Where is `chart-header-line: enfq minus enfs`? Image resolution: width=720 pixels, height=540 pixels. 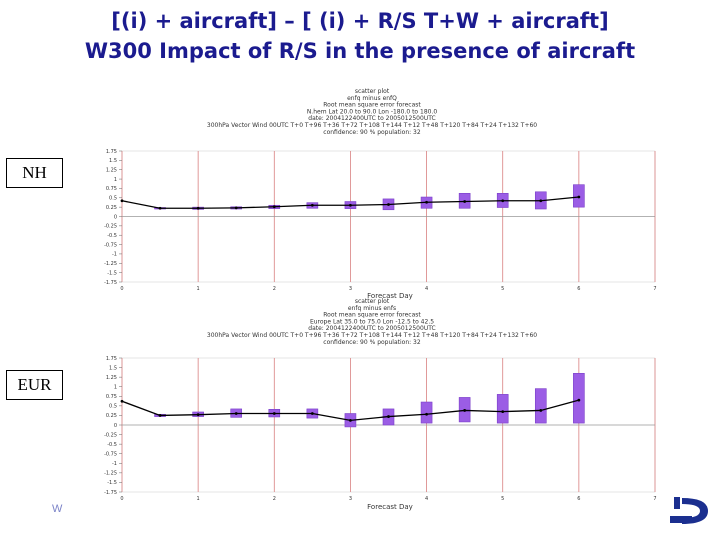 chart-header-line: enfq minus enfs is located at coordinates (372, 308).